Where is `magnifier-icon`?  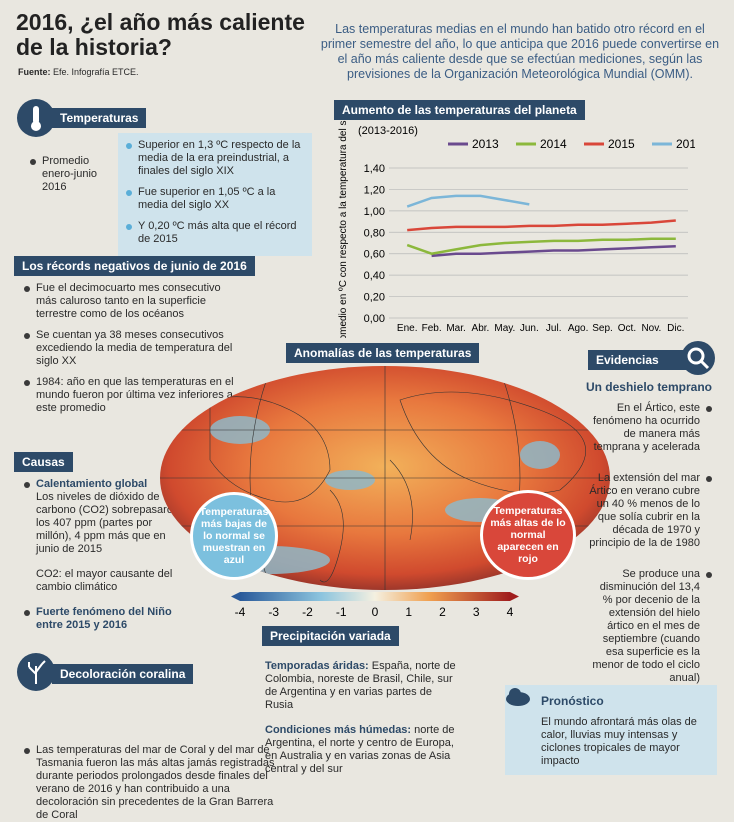 magnifier-icon is located at coordinates (698, 358).